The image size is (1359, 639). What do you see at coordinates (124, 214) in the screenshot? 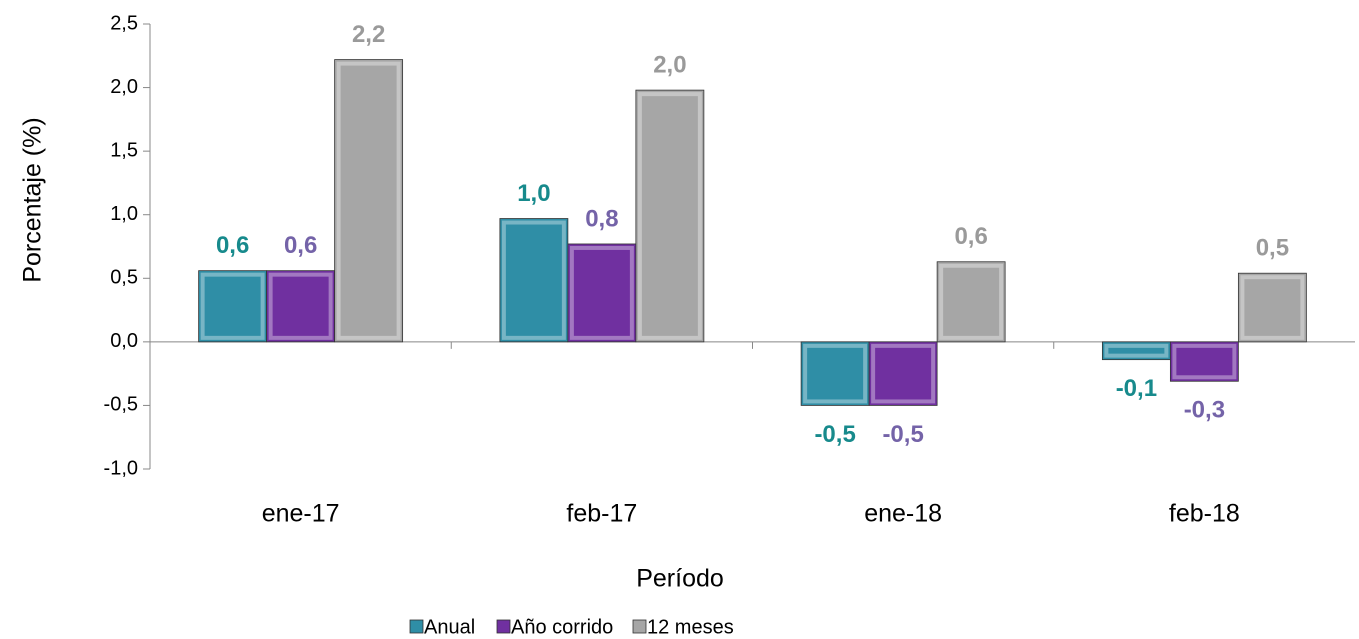
I see `y-tick-label: 1,0` at bounding box center [124, 214].